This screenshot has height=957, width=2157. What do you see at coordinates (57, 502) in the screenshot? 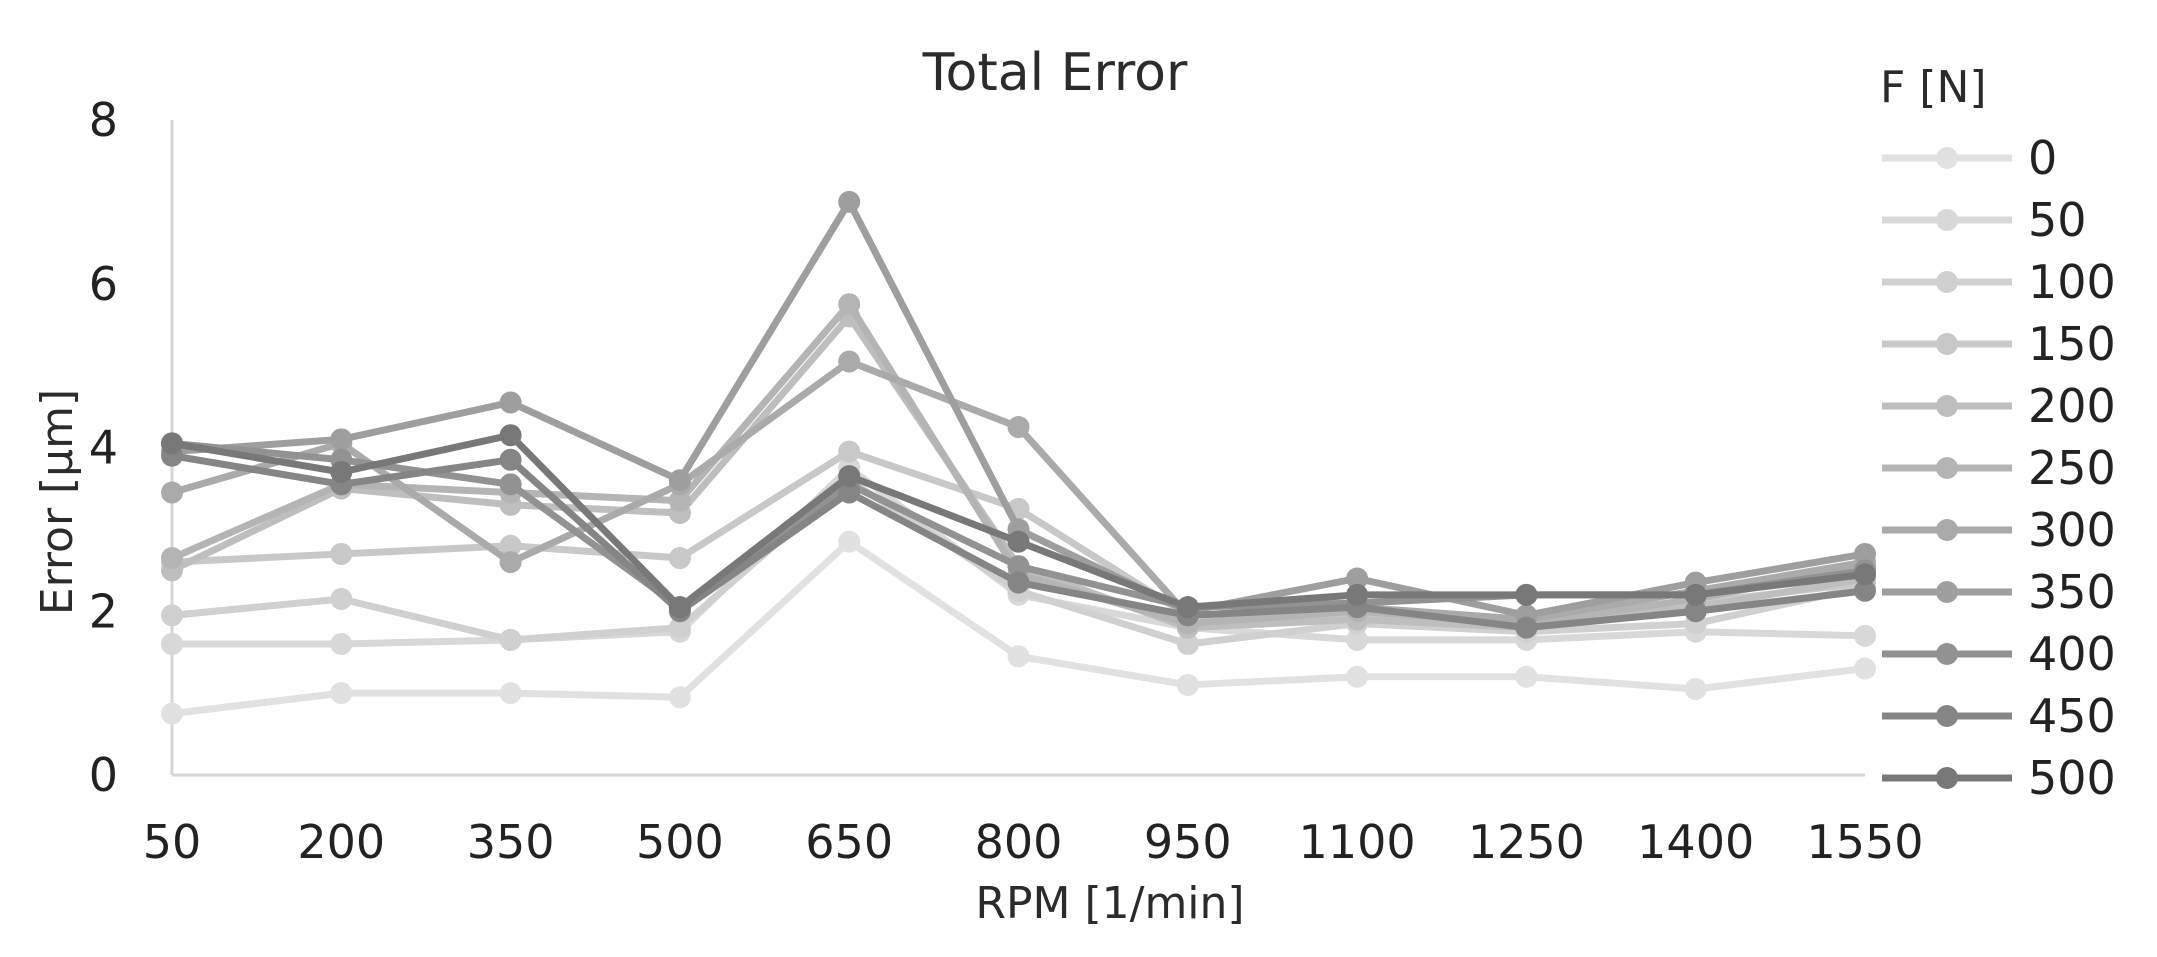
I see `y-axis-label: Error [µm]` at bounding box center [57, 502].